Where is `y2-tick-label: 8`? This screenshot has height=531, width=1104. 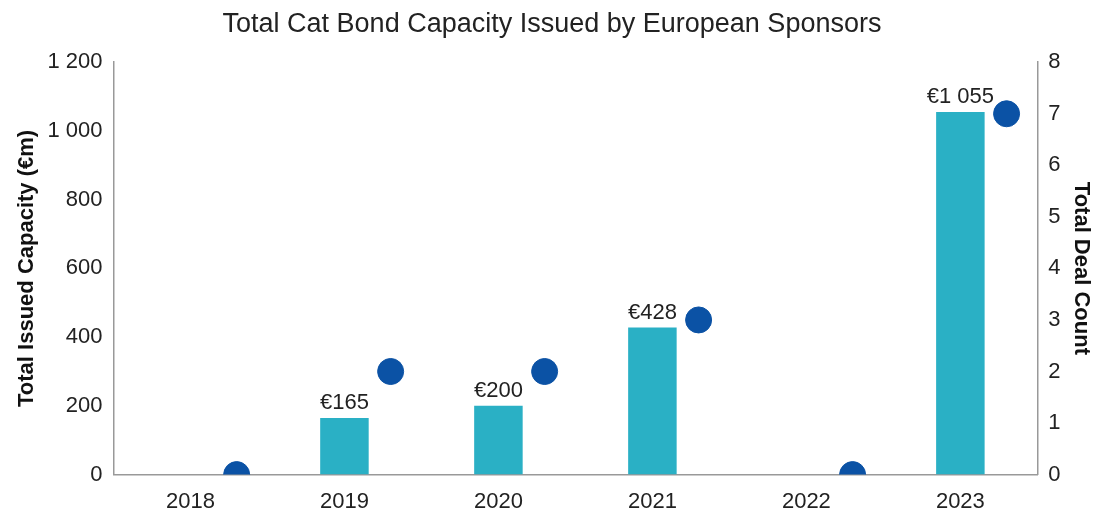 y2-tick-label: 8 is located at coordinates (1054, 61).